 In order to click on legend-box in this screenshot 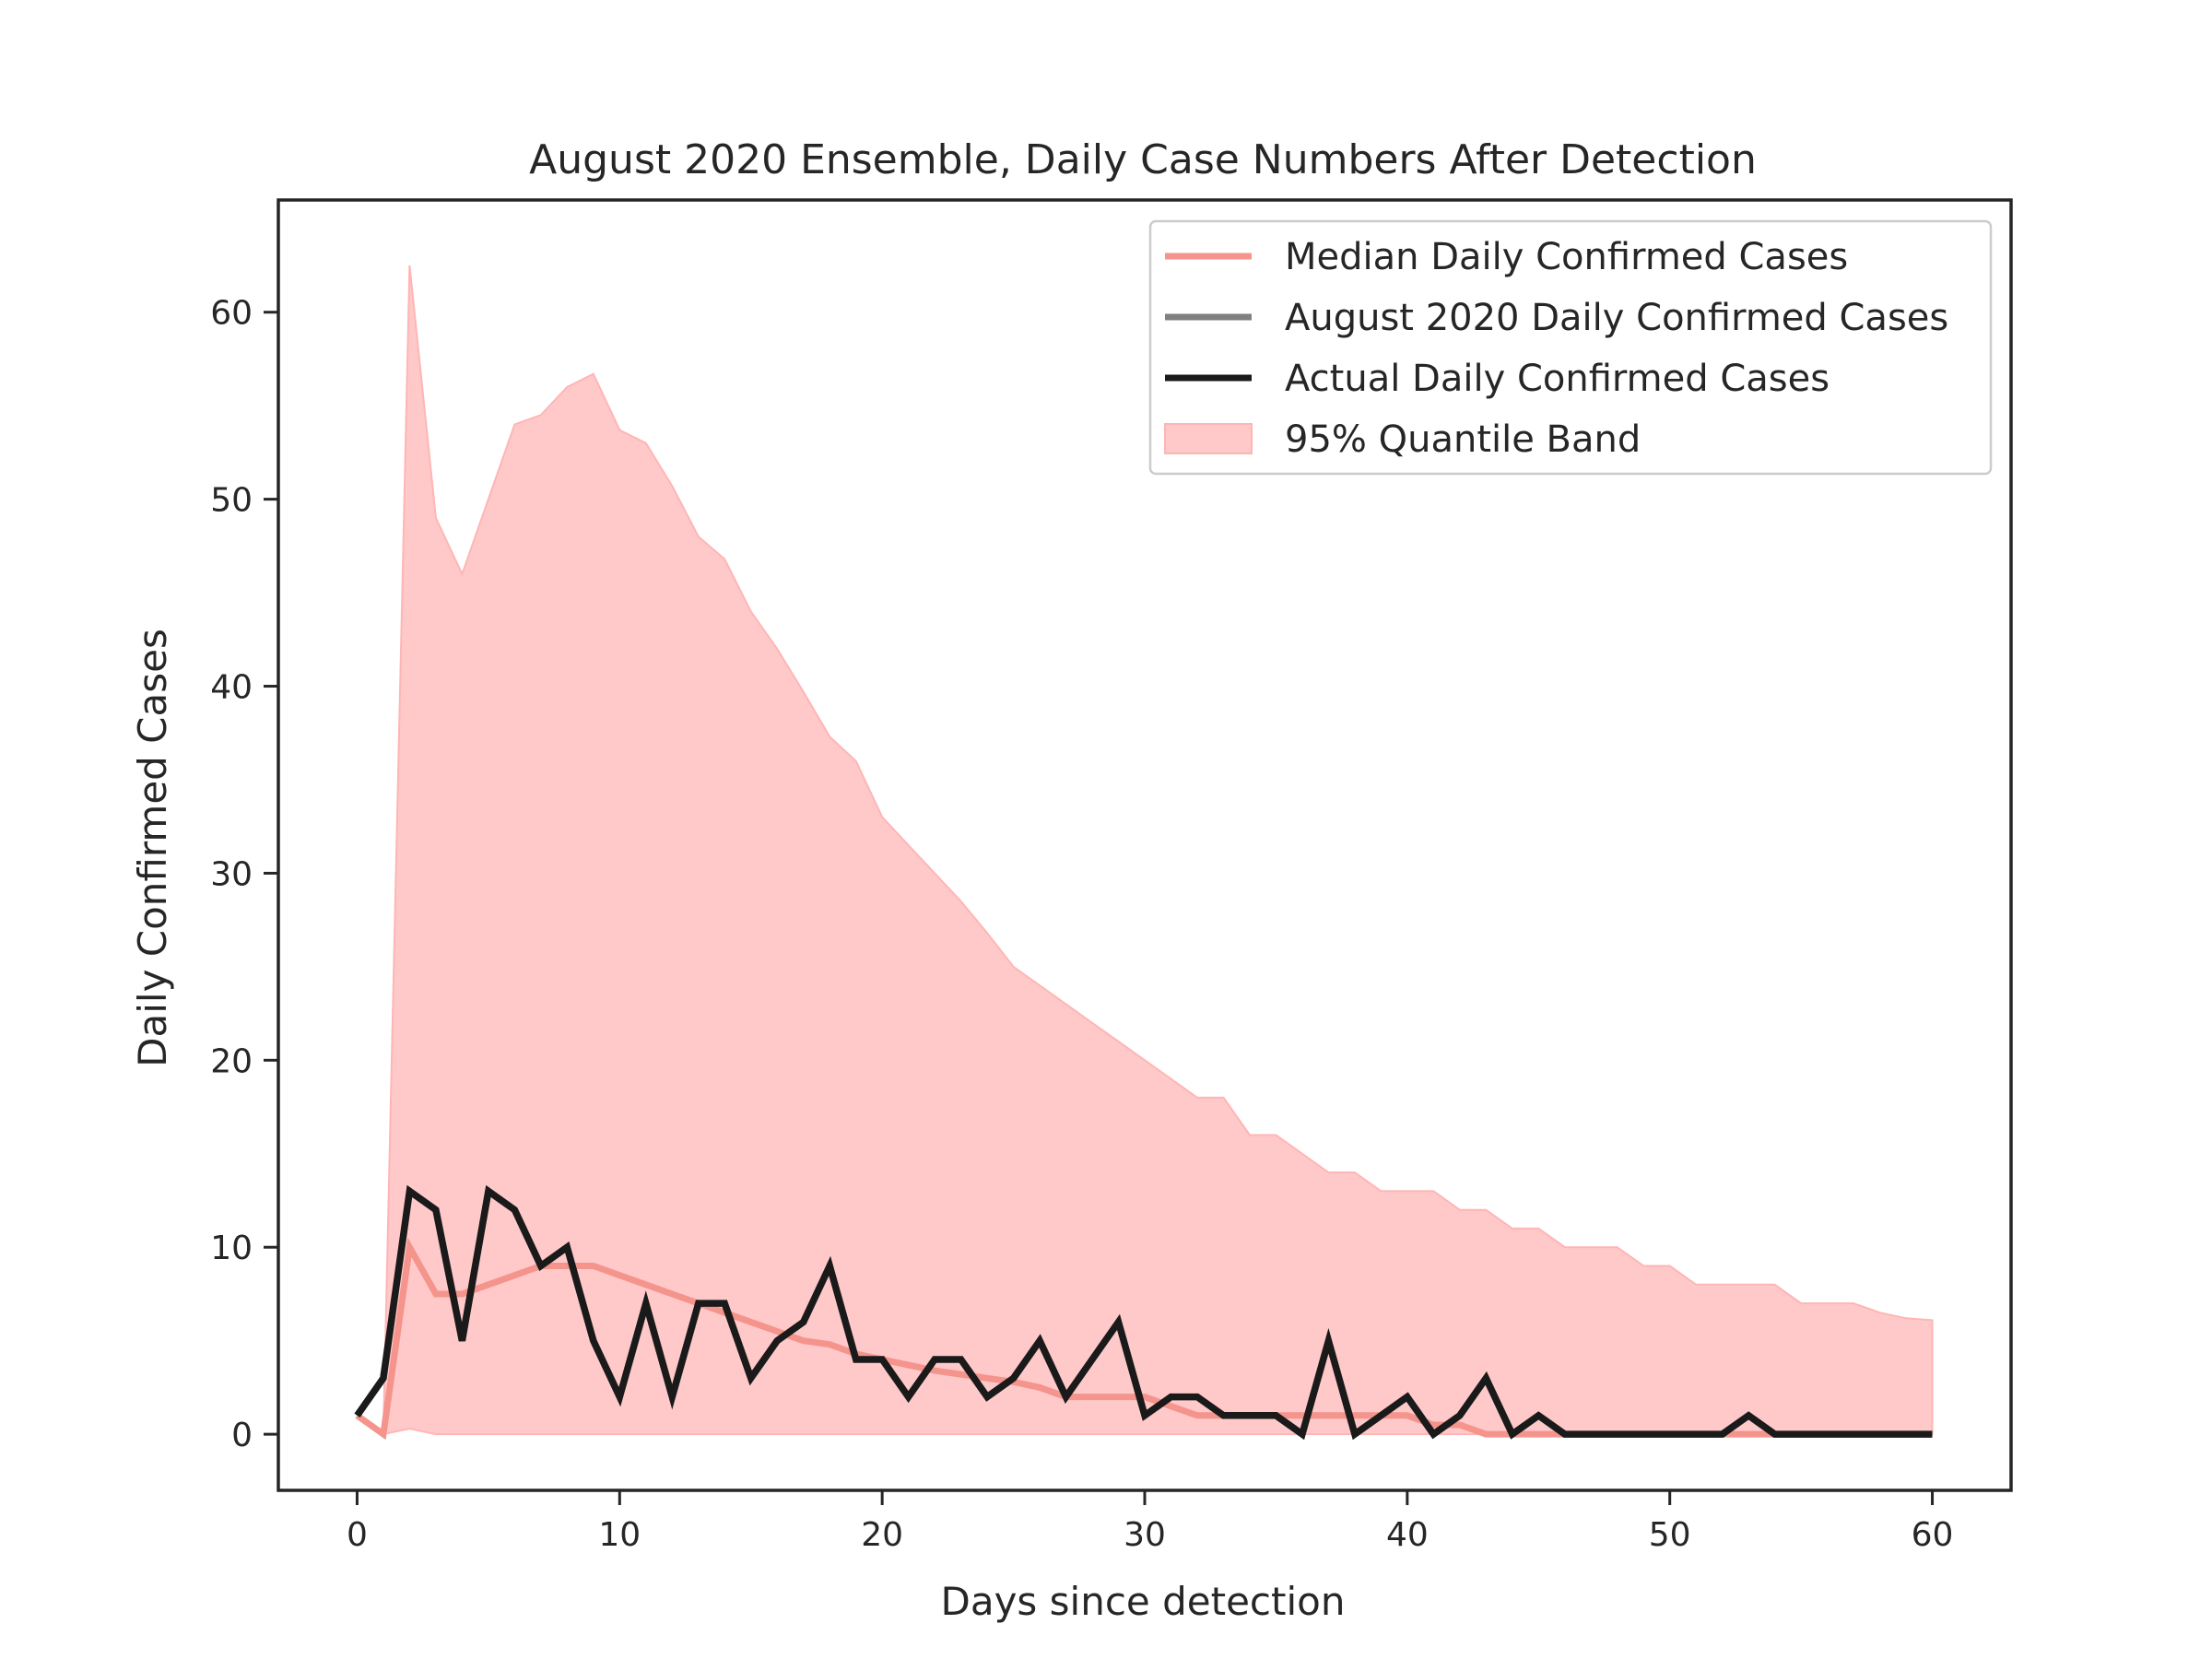, I will do `click(1570, 347)`.